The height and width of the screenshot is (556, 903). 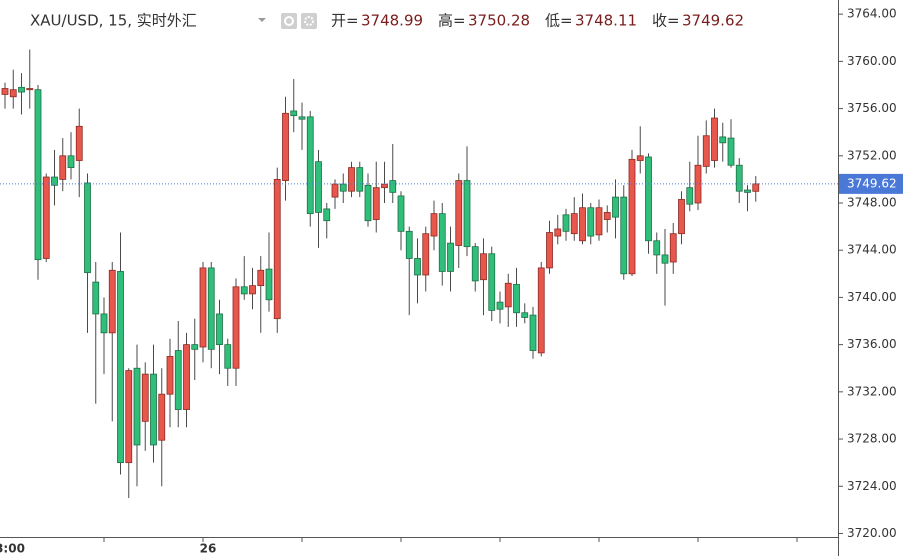 I want to click on y-tick-label: 3748.00, so click(x=872, y=202).